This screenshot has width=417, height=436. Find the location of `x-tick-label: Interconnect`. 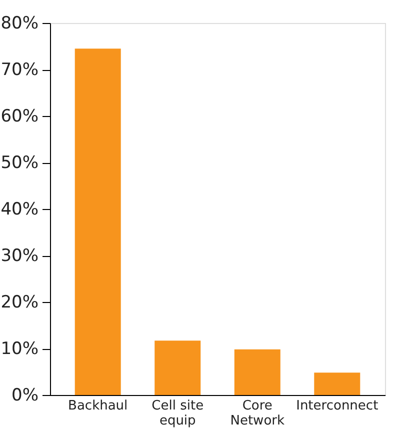

x-tick-label: Interconnect is located at coordinates (337, 406).